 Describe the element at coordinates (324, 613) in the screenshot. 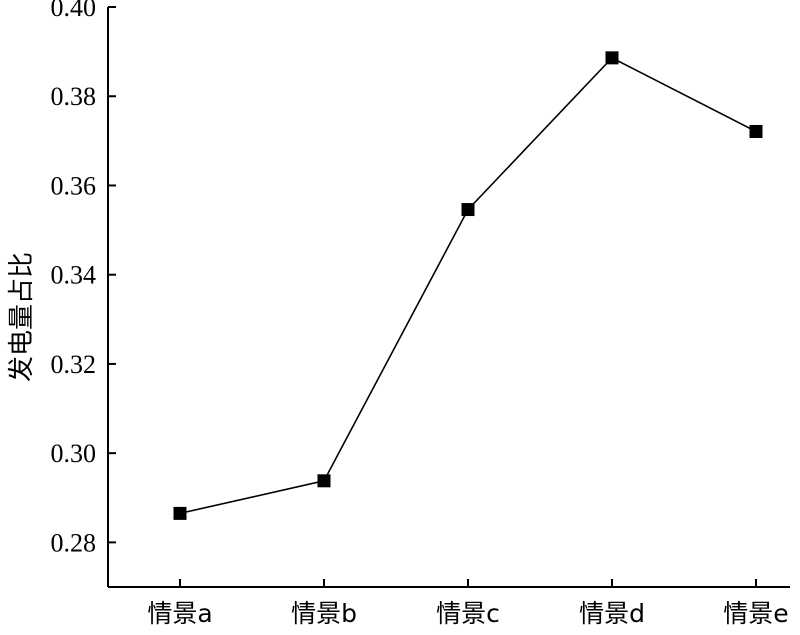

I see `x-tick-label: 情景b` at that location.